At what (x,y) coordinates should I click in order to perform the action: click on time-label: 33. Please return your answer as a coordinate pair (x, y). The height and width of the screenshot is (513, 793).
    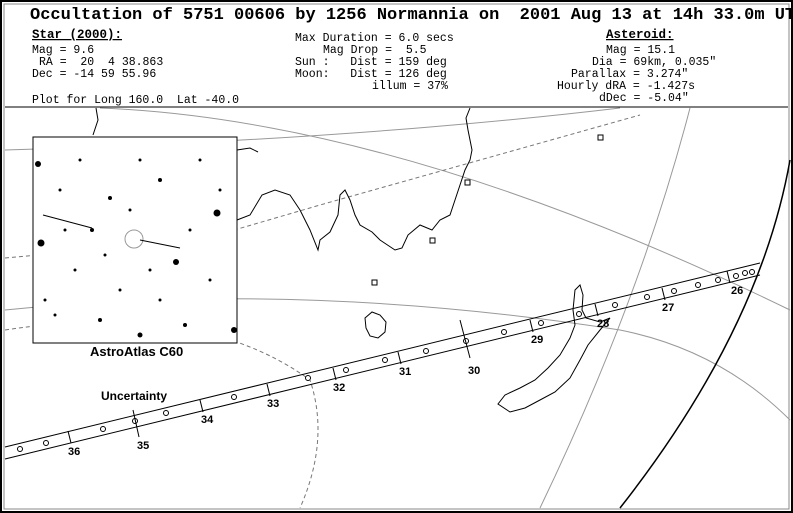
    Looking at the image, I should click on (273, 404).